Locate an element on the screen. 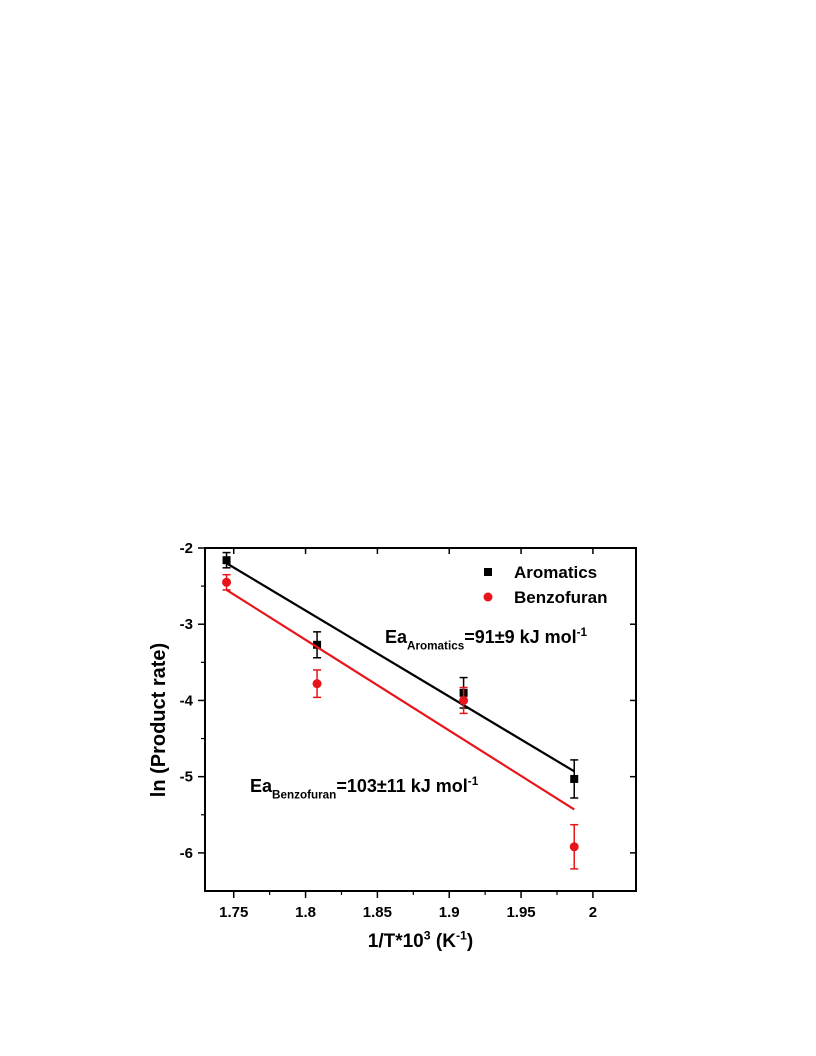  legend-label: Benzofuran is located at coordinates (561, 597).